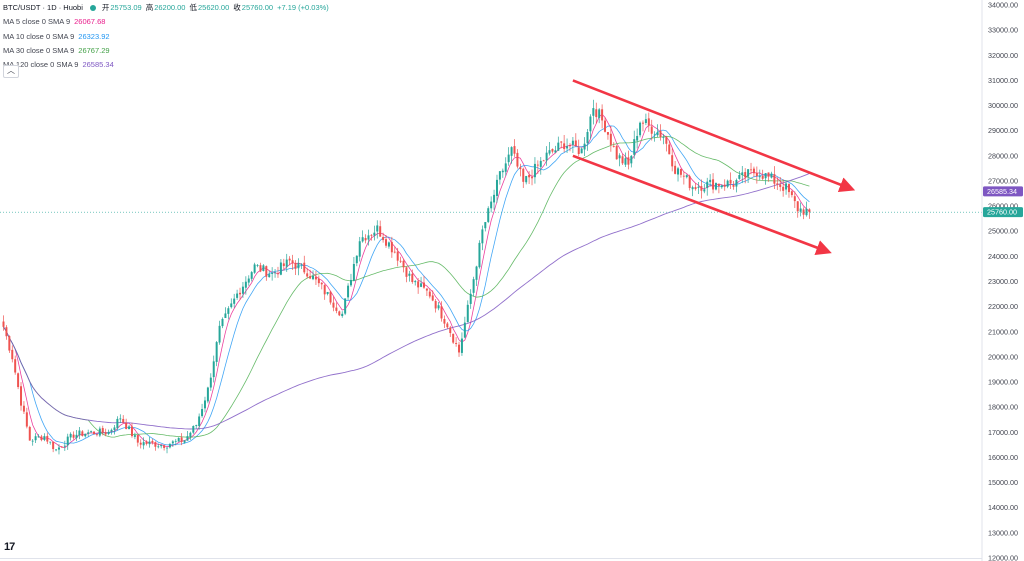 The height and width of the screenshot is (561, 1024). I want to click on legend-ma30: MA 30 close 0 SMA 9 26767.29, so click(56, 50).